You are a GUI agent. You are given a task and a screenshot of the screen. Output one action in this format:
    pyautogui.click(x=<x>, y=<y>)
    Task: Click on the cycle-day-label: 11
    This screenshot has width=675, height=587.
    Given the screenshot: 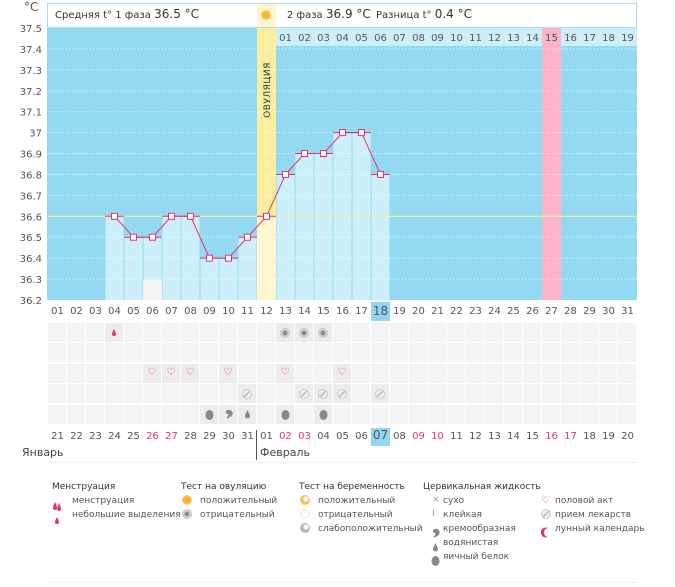 What is the action you would take?
    pyautogui.click(x=247, y=311)
    